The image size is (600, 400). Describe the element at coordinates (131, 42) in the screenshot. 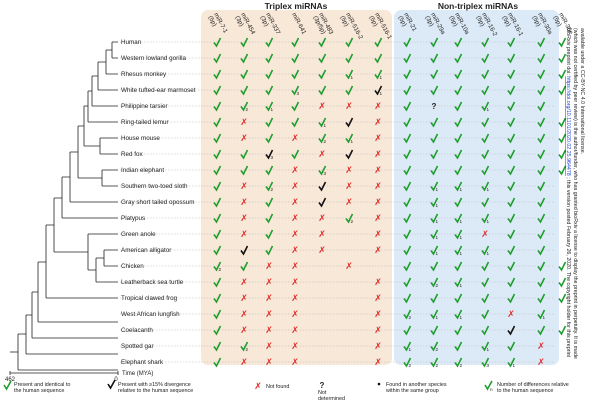

I see `species-label: Human` at that location.